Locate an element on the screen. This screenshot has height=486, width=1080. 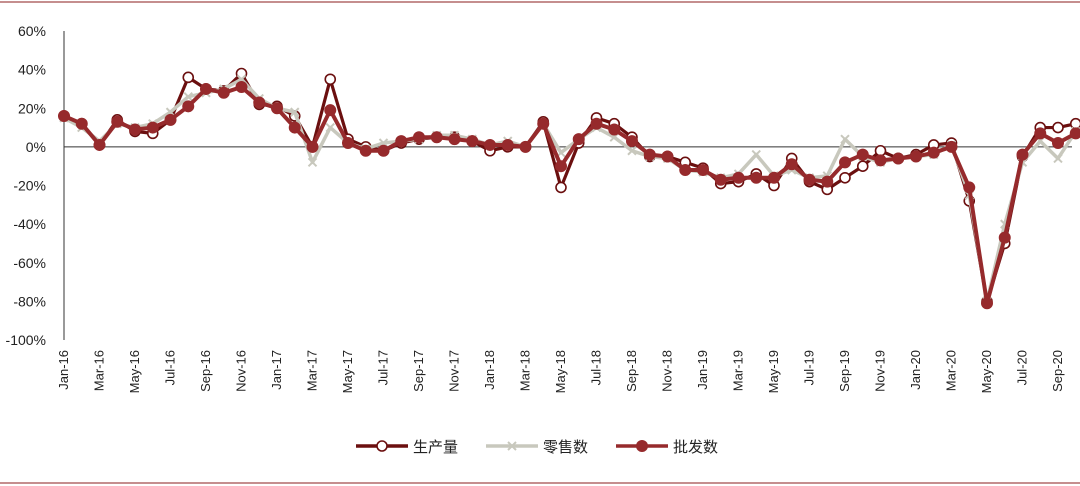
x-tick-label: Jul-19 is located at coordinates (809, 367).